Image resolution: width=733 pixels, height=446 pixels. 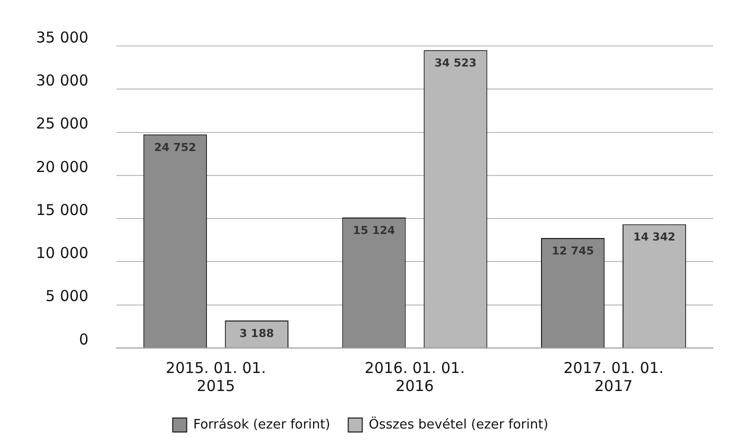 What do you see at coordinates (67, 296) in the screenshot?
I see `y-tick-label: 5 000` at bounding box center [67, 296].